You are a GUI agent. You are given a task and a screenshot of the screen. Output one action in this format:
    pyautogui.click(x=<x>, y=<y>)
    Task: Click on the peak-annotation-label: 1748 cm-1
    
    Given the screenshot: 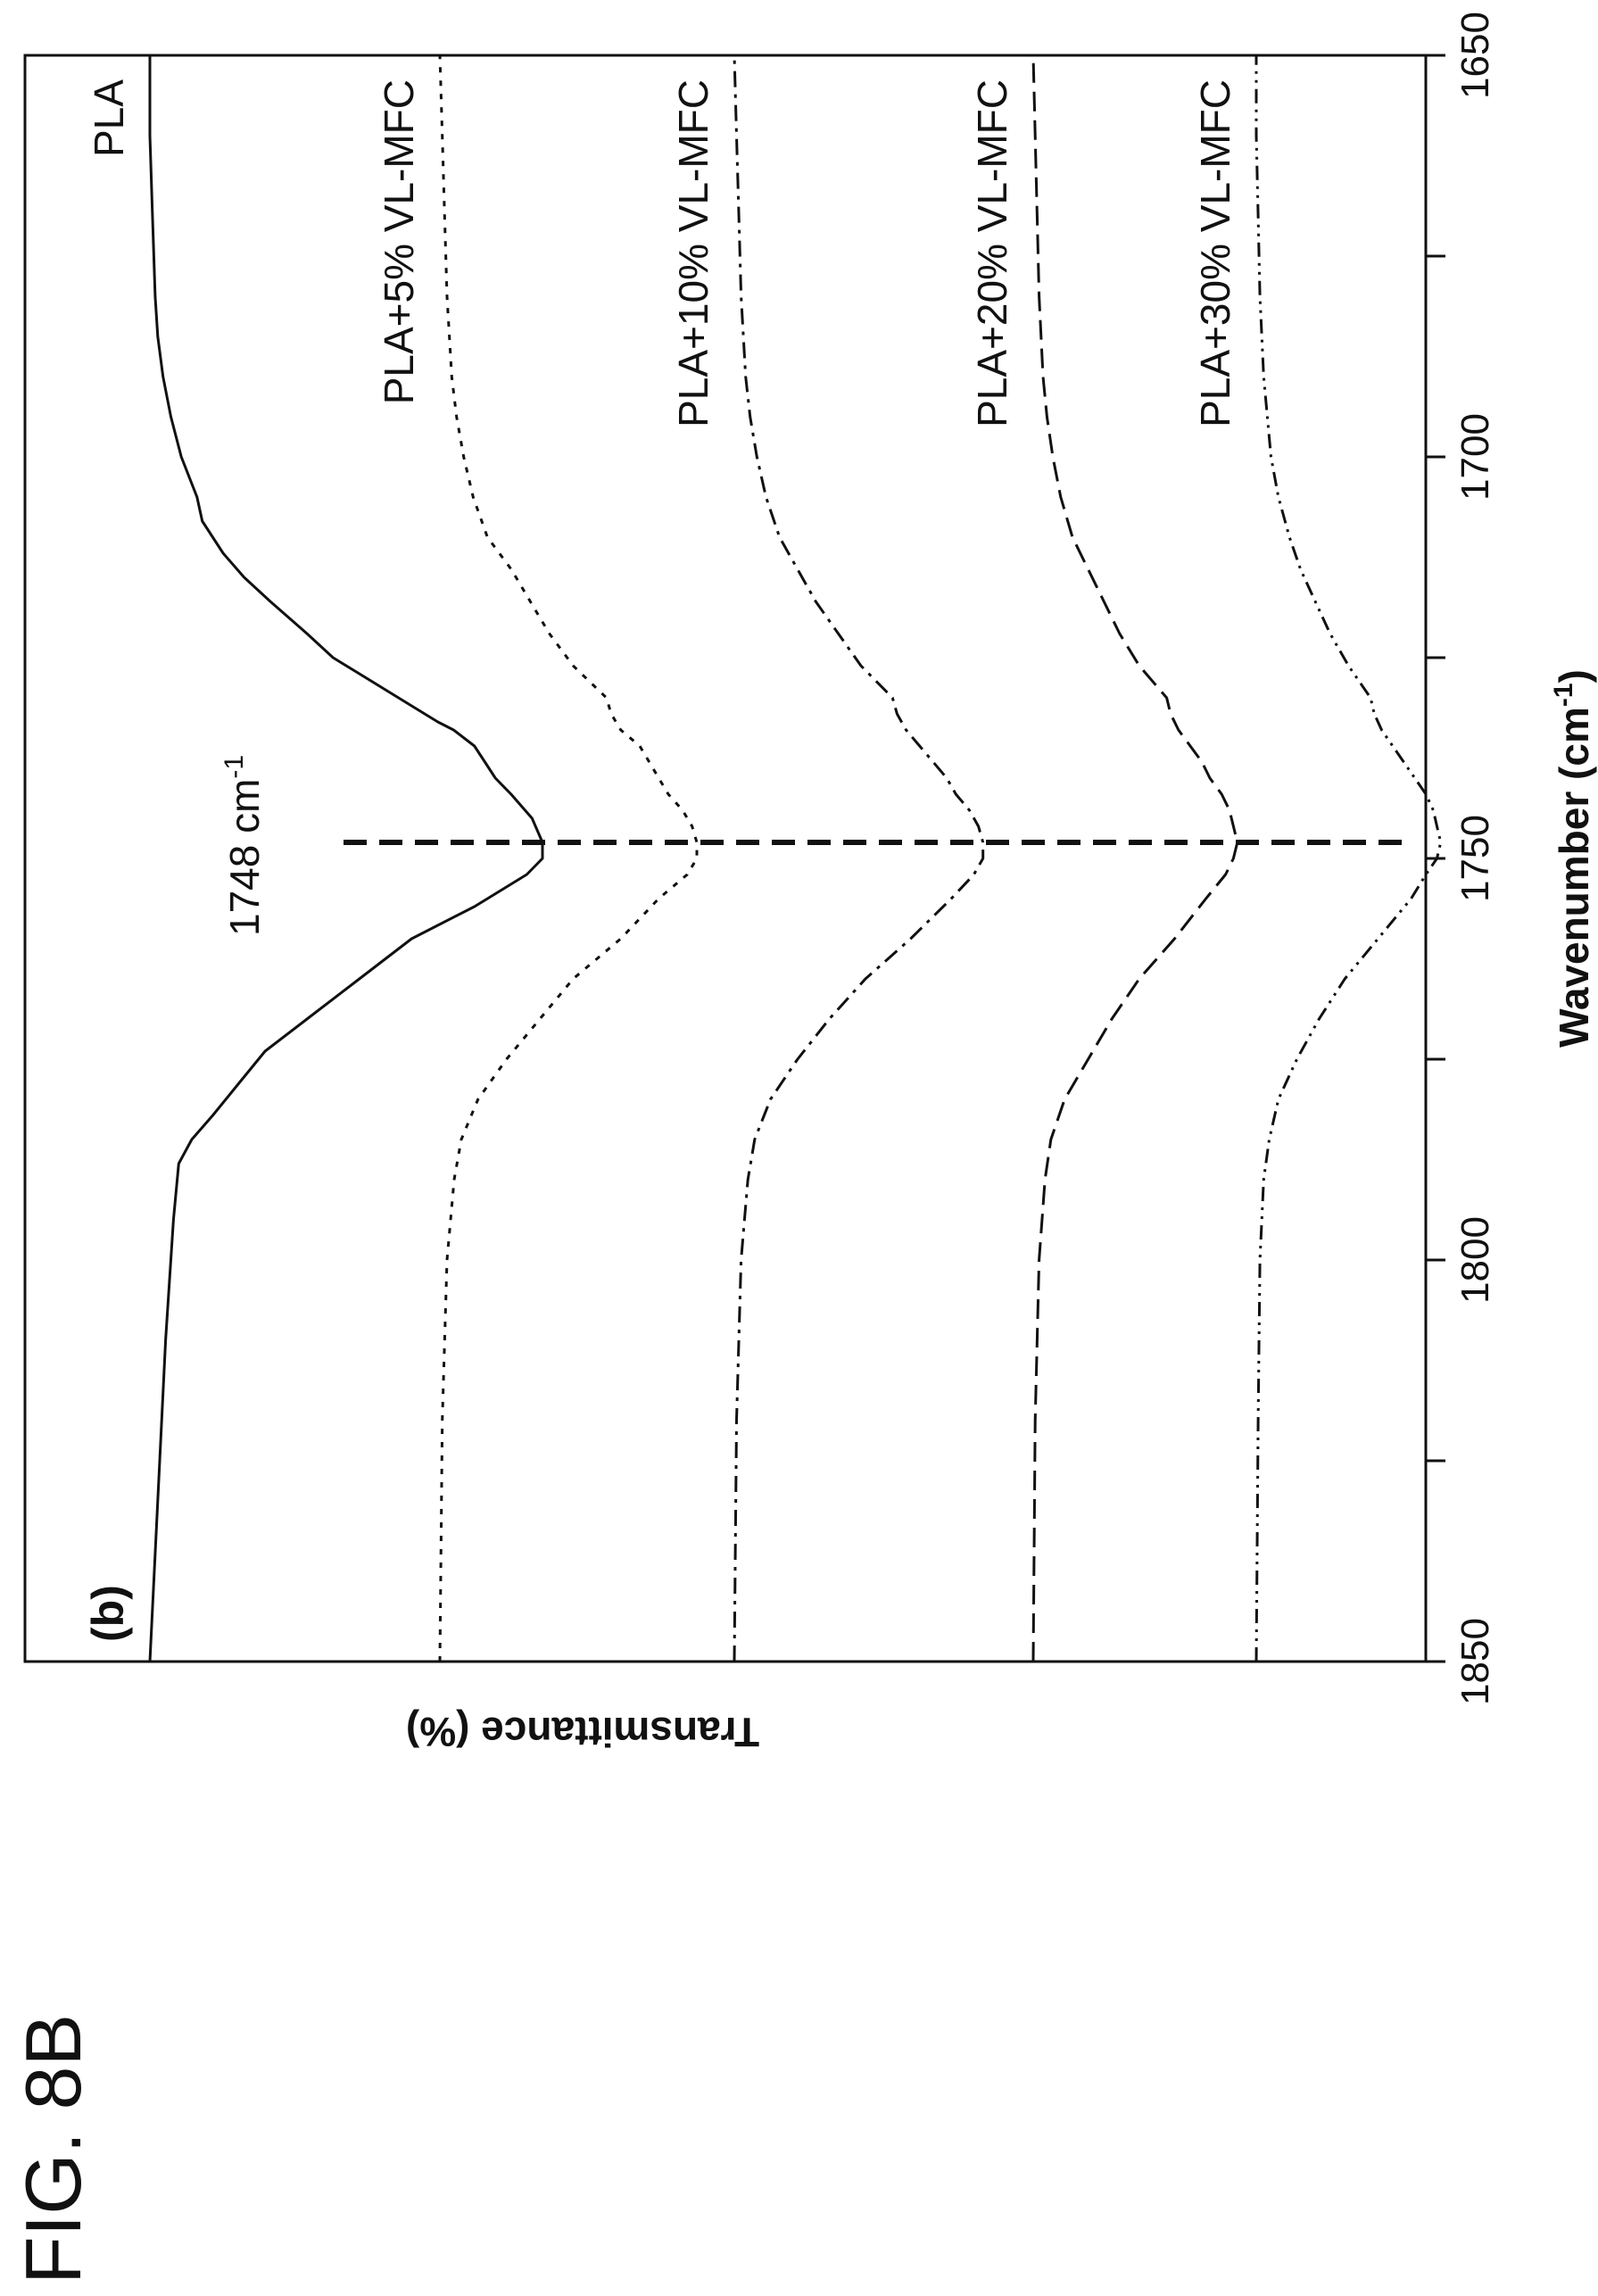 What is the action you would take?
    pyautogui.click(x=244, y=845)
    